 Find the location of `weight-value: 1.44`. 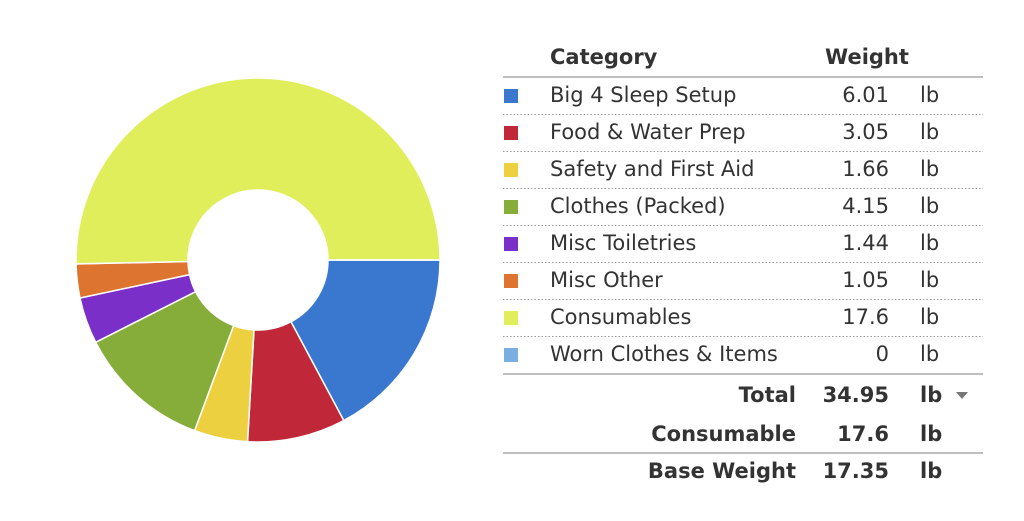

weight-value: 1.44 is located at coordinates (865, 243).